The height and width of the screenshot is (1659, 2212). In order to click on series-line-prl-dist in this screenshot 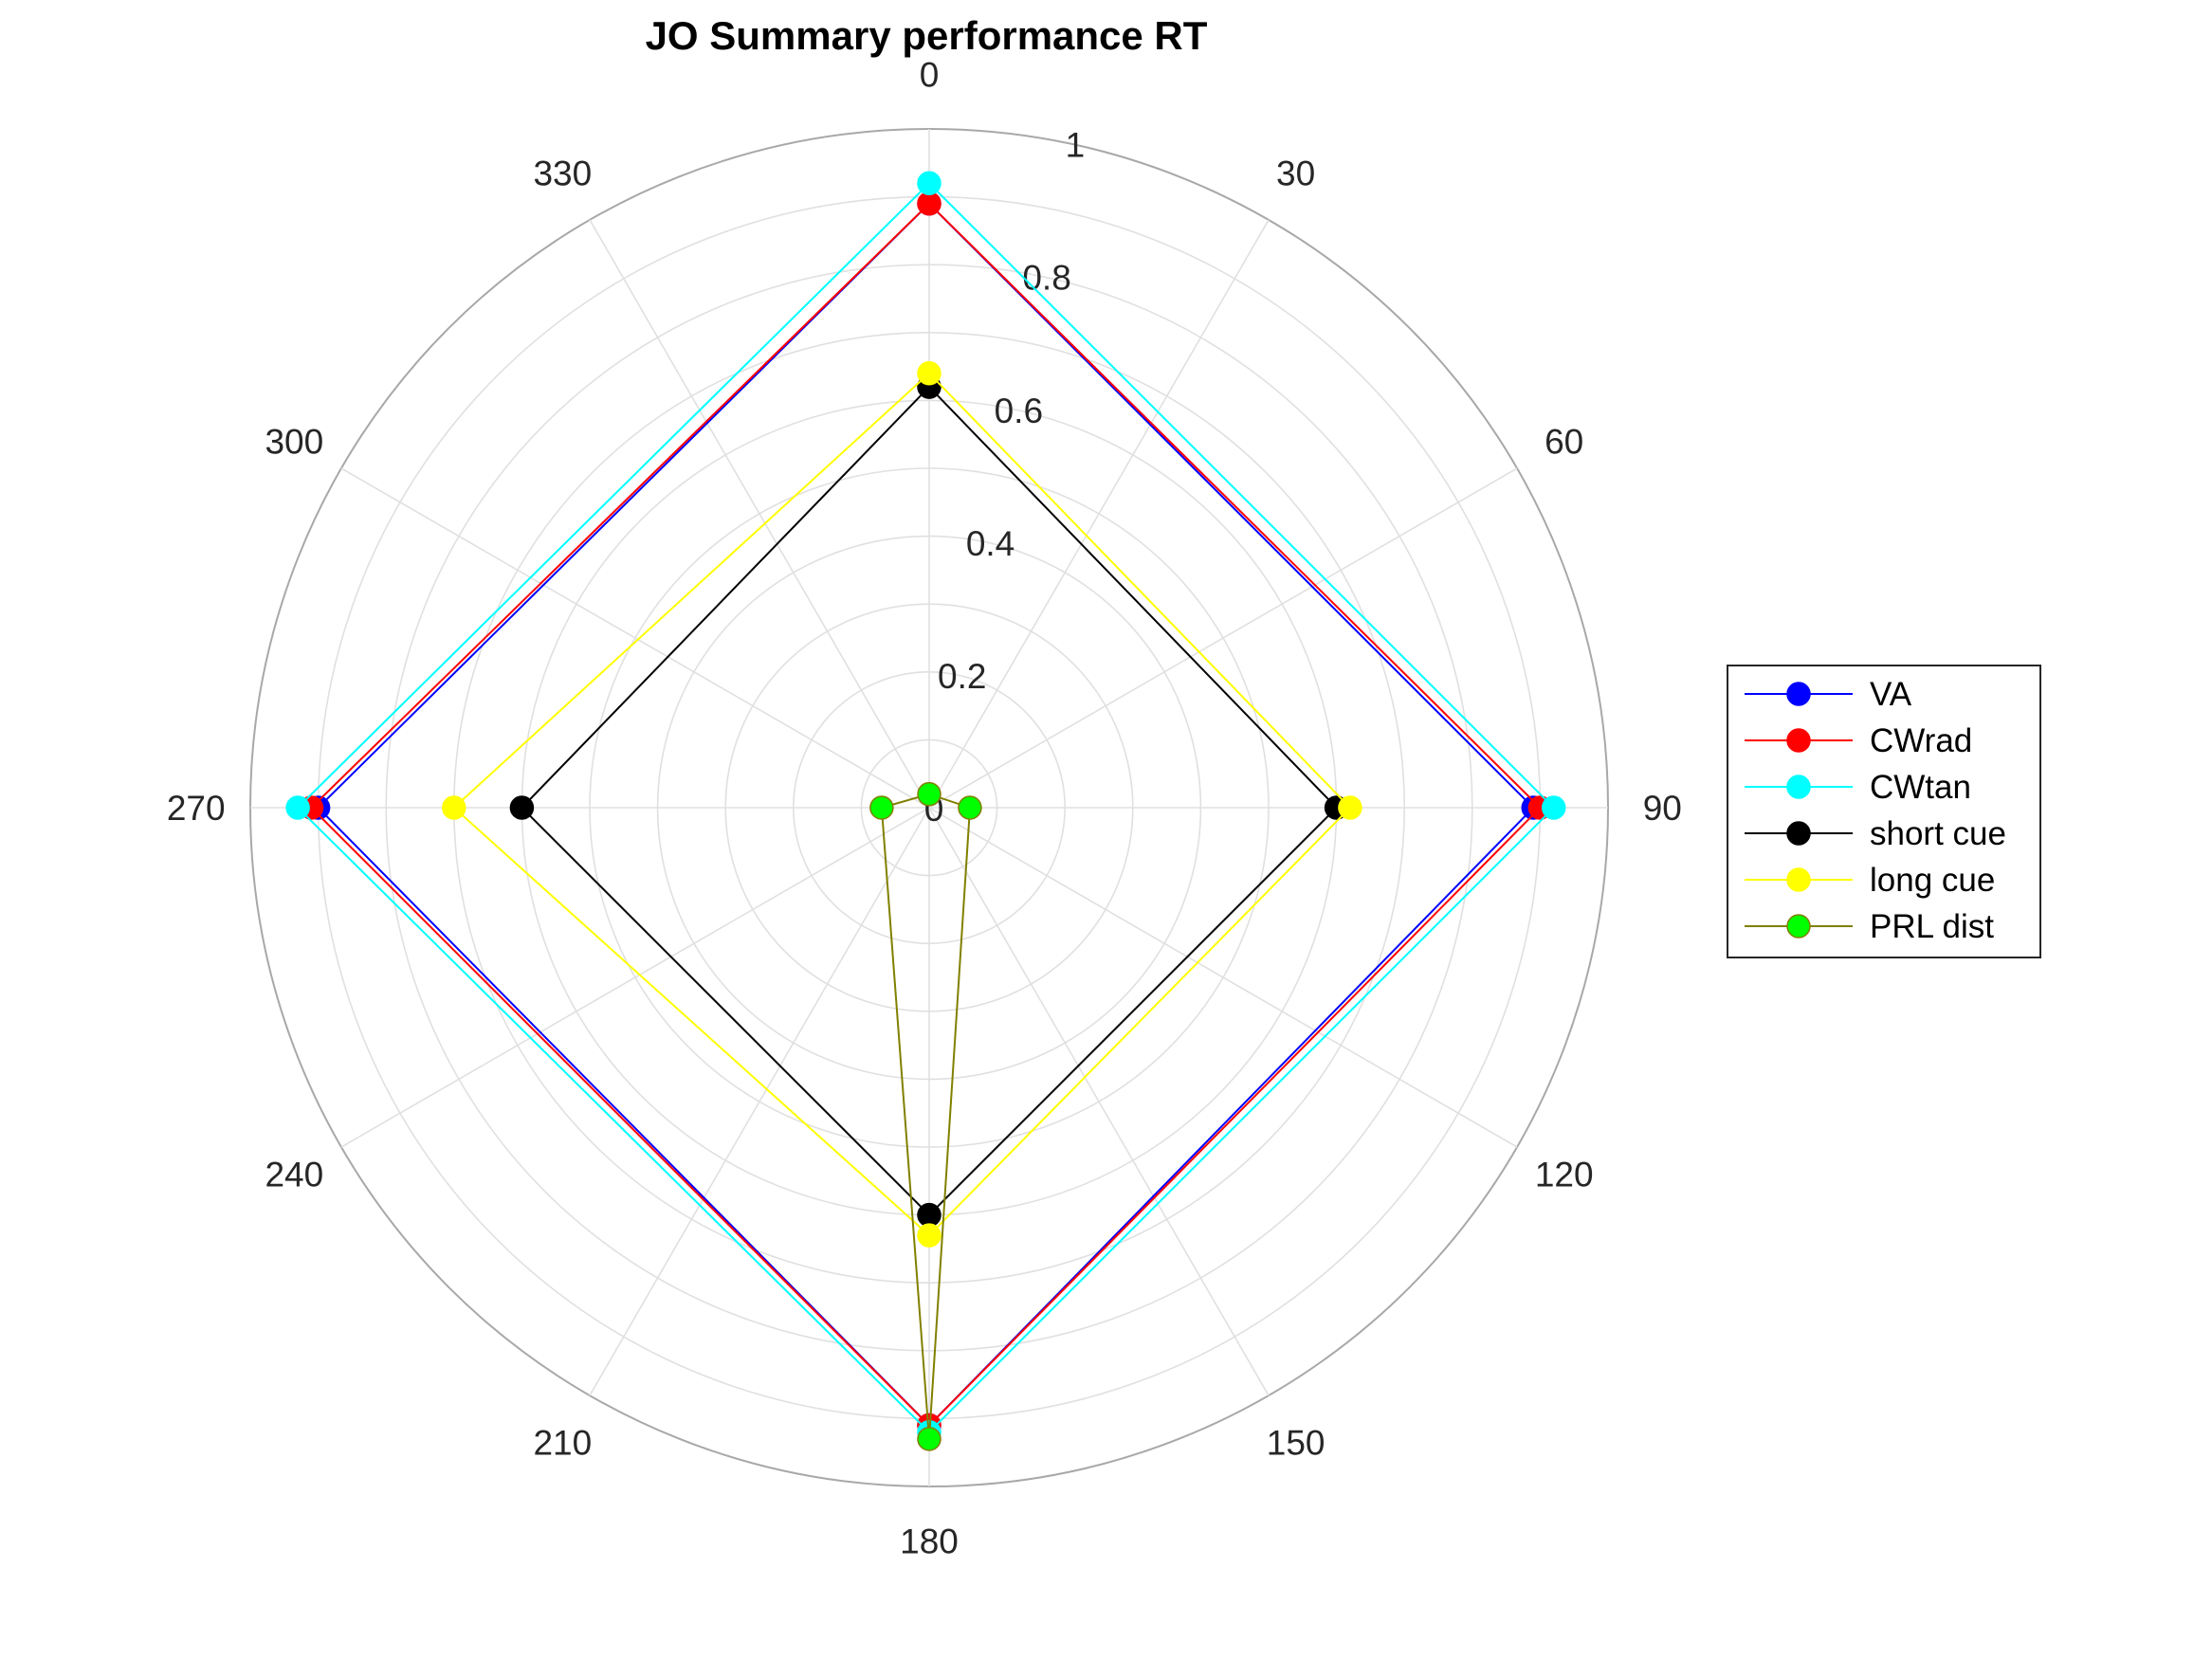, I will do `click(926, 1116)`.